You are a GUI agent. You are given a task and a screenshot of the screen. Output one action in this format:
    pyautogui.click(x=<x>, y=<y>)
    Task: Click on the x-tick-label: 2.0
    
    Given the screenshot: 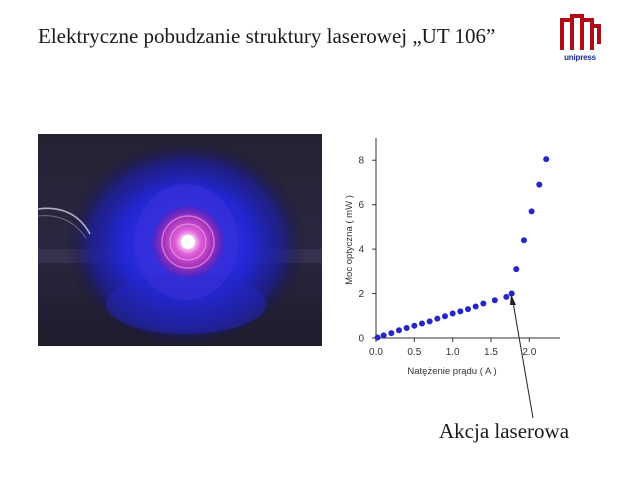 What is the action you would take?
    pyautogui.click(x=529, y=352)
    